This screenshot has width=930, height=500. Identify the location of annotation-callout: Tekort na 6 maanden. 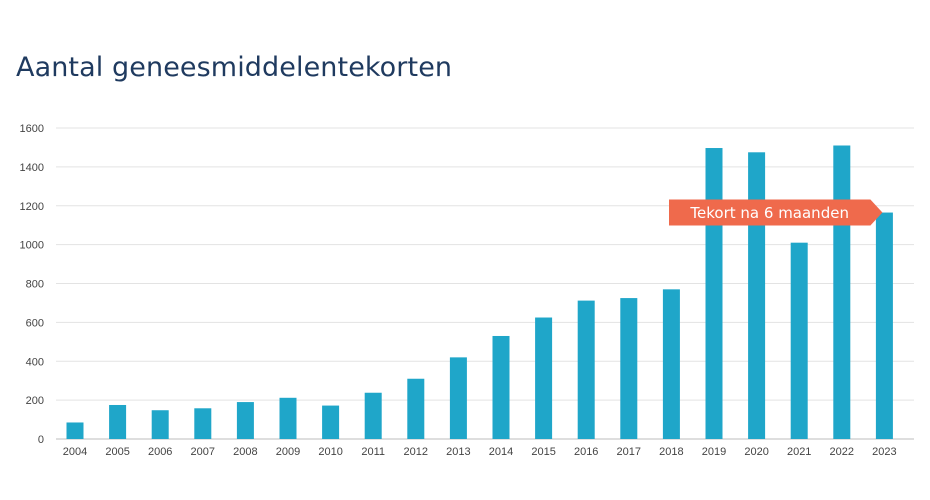
(776, 212).